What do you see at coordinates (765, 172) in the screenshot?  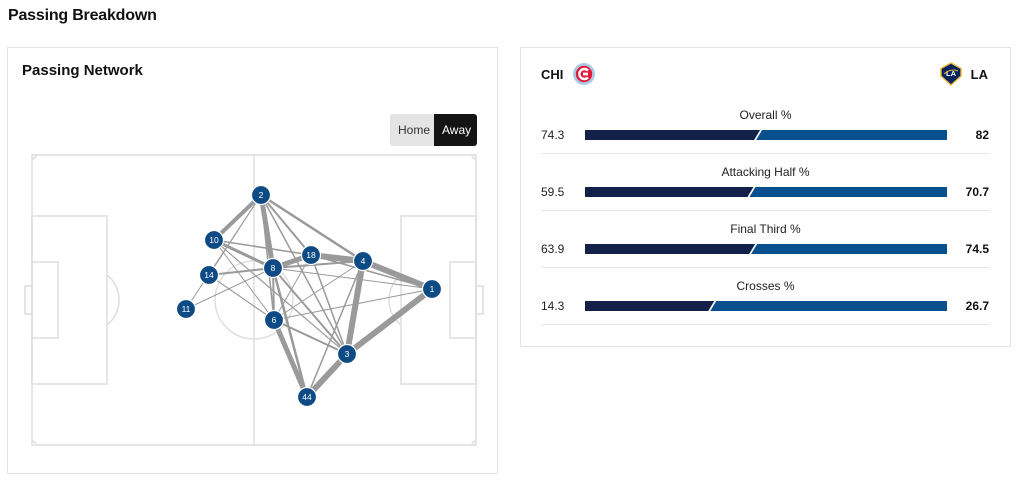 I see `stat-label: Attacking Half %` at bounding box center [765, 172].